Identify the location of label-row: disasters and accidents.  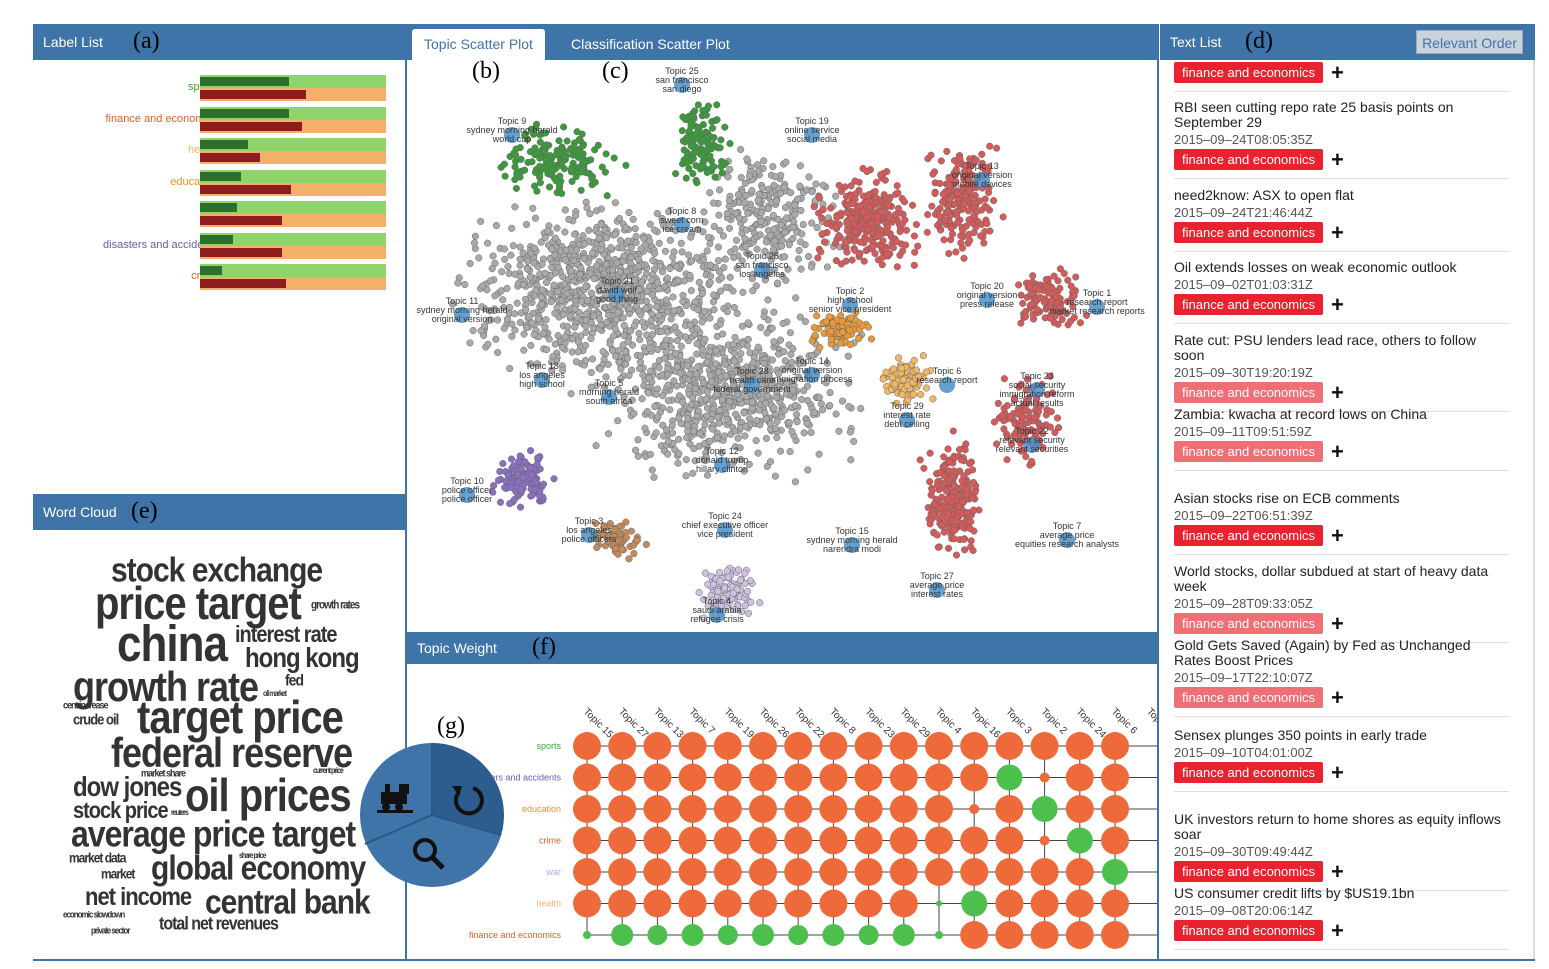
(223, 245).